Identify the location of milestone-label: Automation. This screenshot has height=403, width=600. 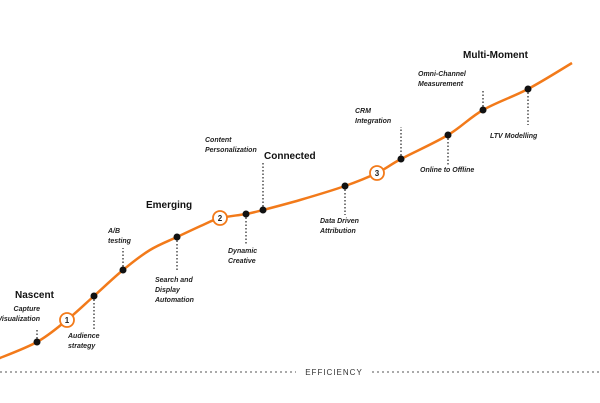
(174, 300).